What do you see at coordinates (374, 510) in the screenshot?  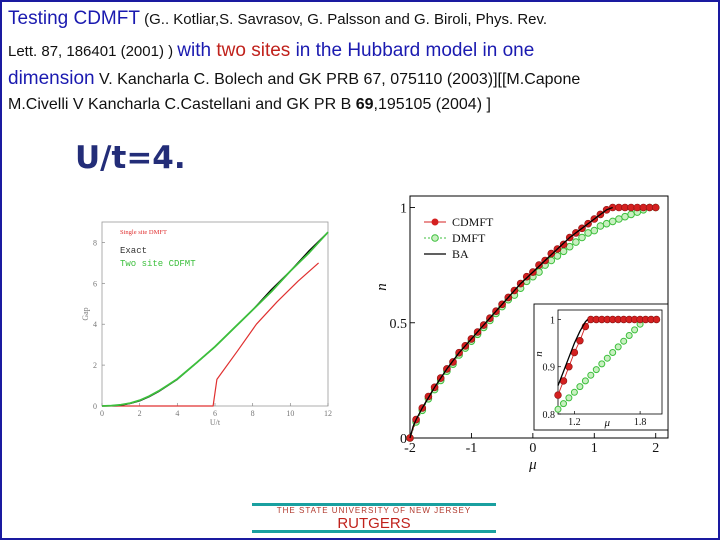 I see `footer-university: THE STATE UNIVERSITY OF NEW JERSEY` at bounding box center [374, 510].